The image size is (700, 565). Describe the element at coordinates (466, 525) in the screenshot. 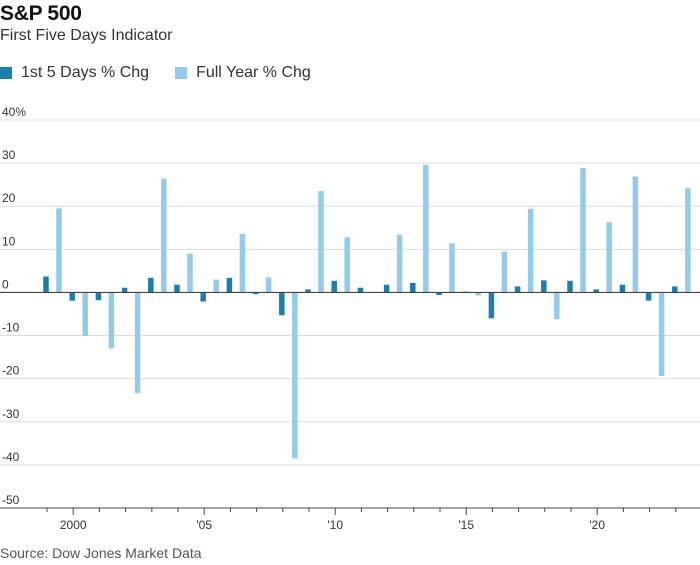

I see `x-tick-label: '15` at that location.